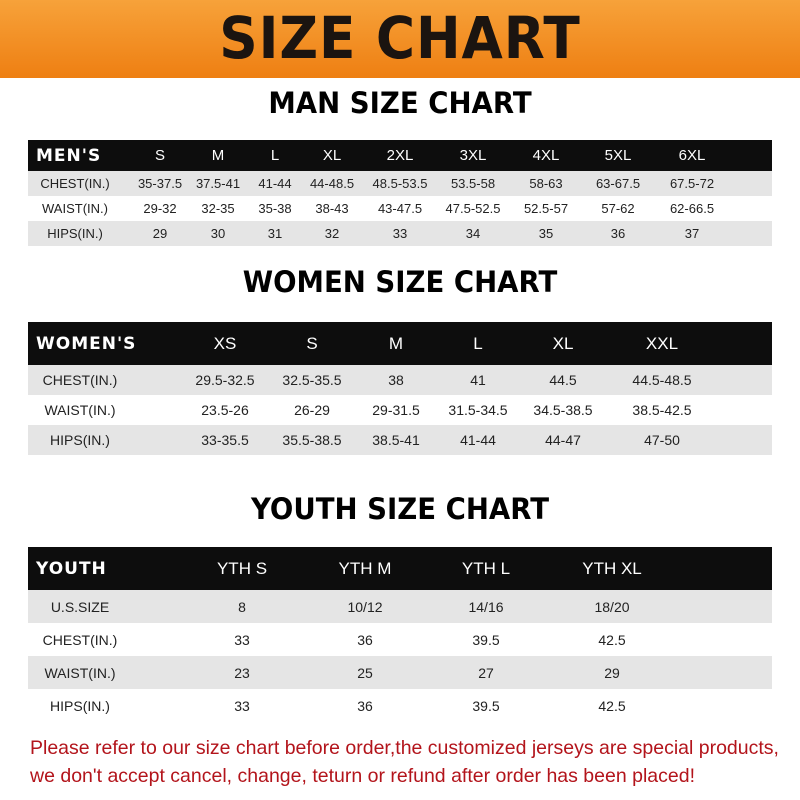 This screenshot has width=800, height=800. What do you see at coordinates (662, 380) in the screenshot?
I see `table-cell: 44.5-48.5` at bounding box center [662, 380].